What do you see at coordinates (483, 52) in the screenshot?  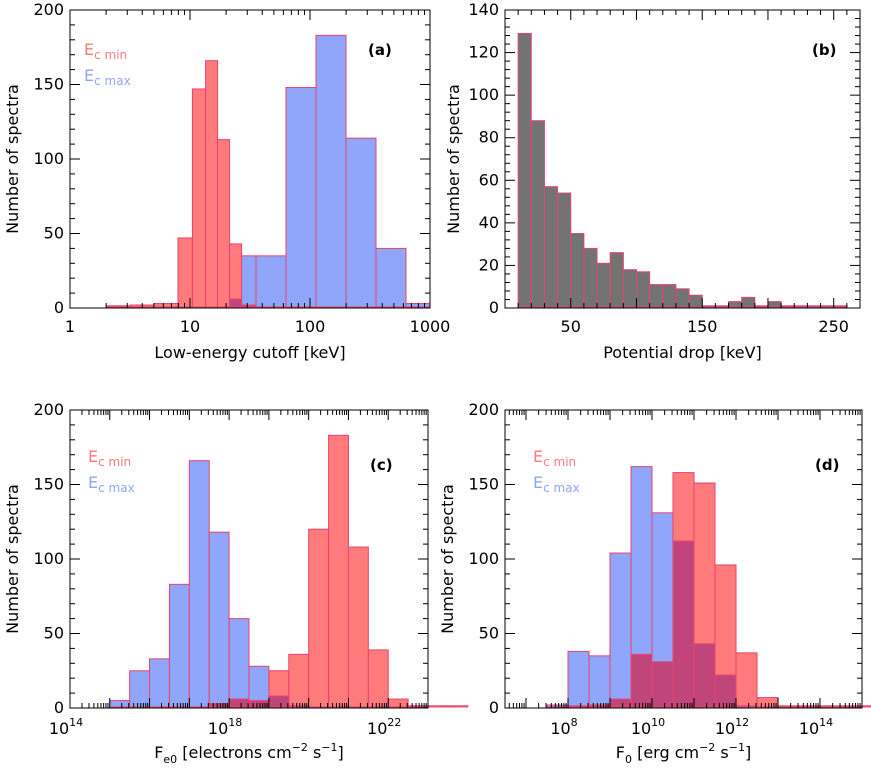 I see `ytick-label-b: 120` at bounding box center [483, 52].